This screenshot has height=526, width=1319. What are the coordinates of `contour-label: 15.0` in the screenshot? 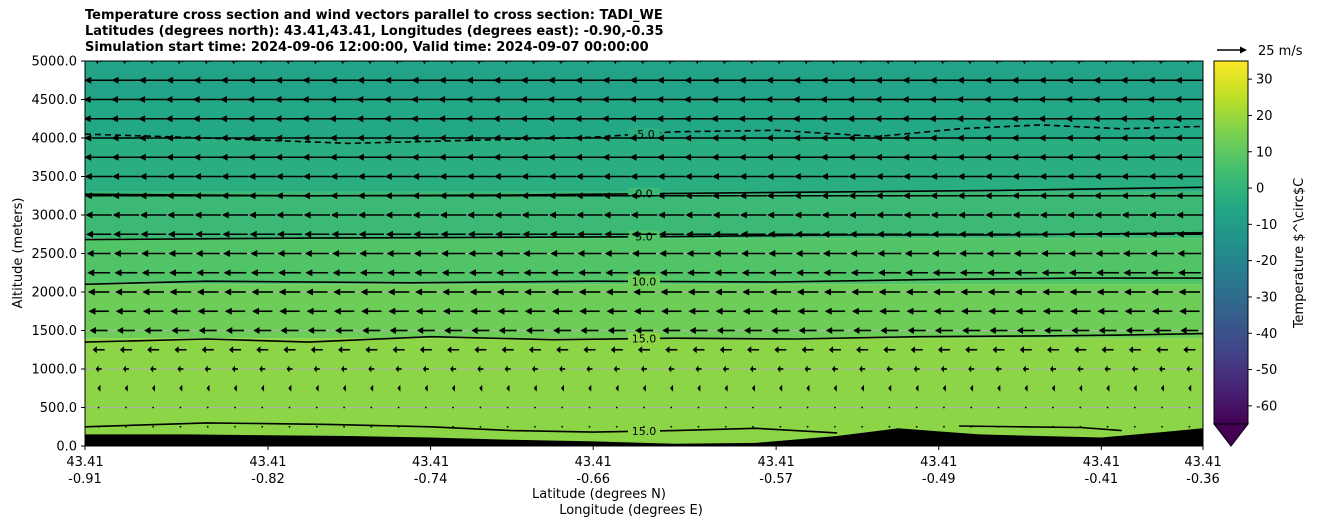 It's located at (644, 431).